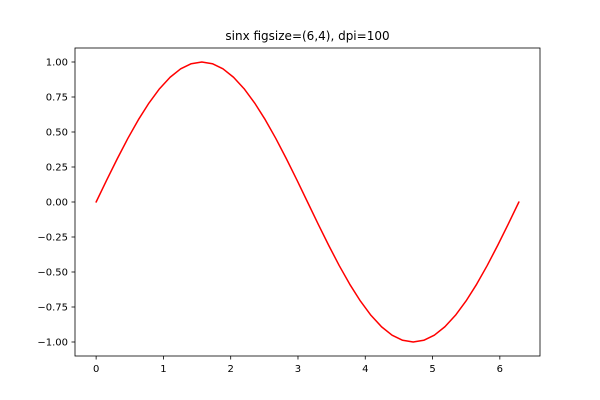 The image size is (600, 400). Describe the element at coordinates (57, 63) in the screenshot. I see `y-tick-label: 1.00` at that location.